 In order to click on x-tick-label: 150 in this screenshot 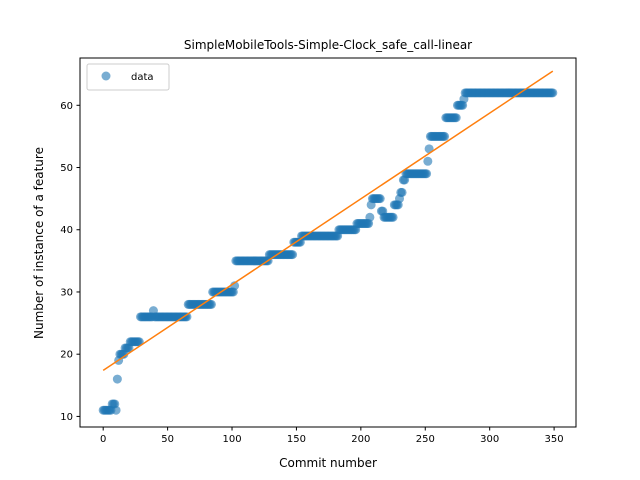, I will do `click(296, 439)`.